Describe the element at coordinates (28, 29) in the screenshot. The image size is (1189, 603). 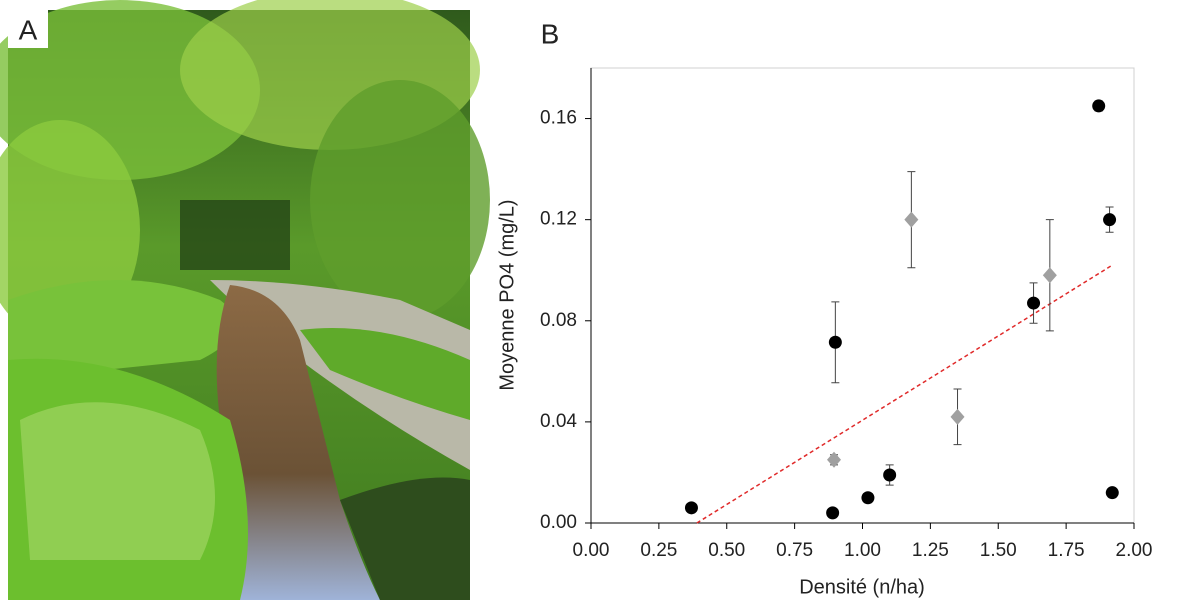
I see `panel-label: A` at that location.